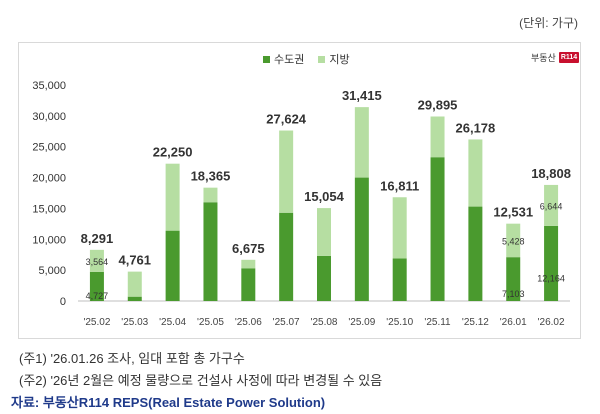 The width and height of the screenshot is (600, 414). I want to click on legend-label-local: 지방, so click(339, 60).